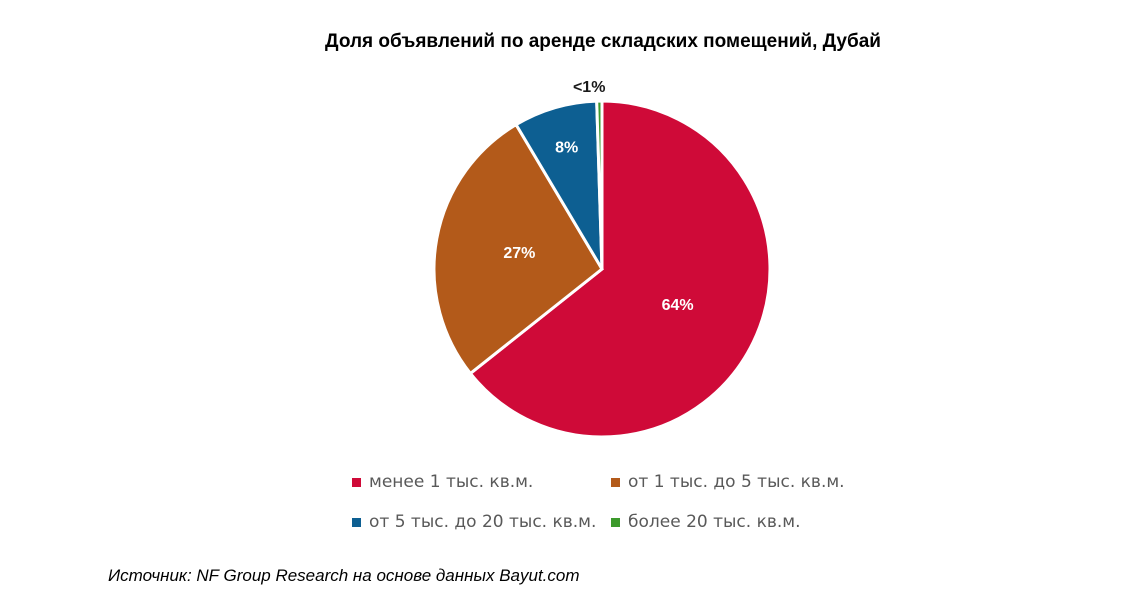  What do you see at coordinates (589, 87) in the screenshot?
I see `pie-label-3: <1%` at bounding box center [589, 87].